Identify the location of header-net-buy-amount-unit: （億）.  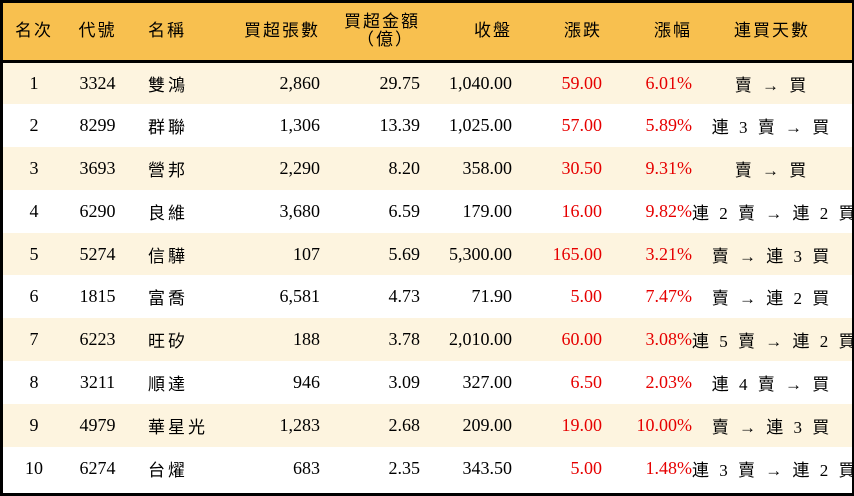
(385, 40).